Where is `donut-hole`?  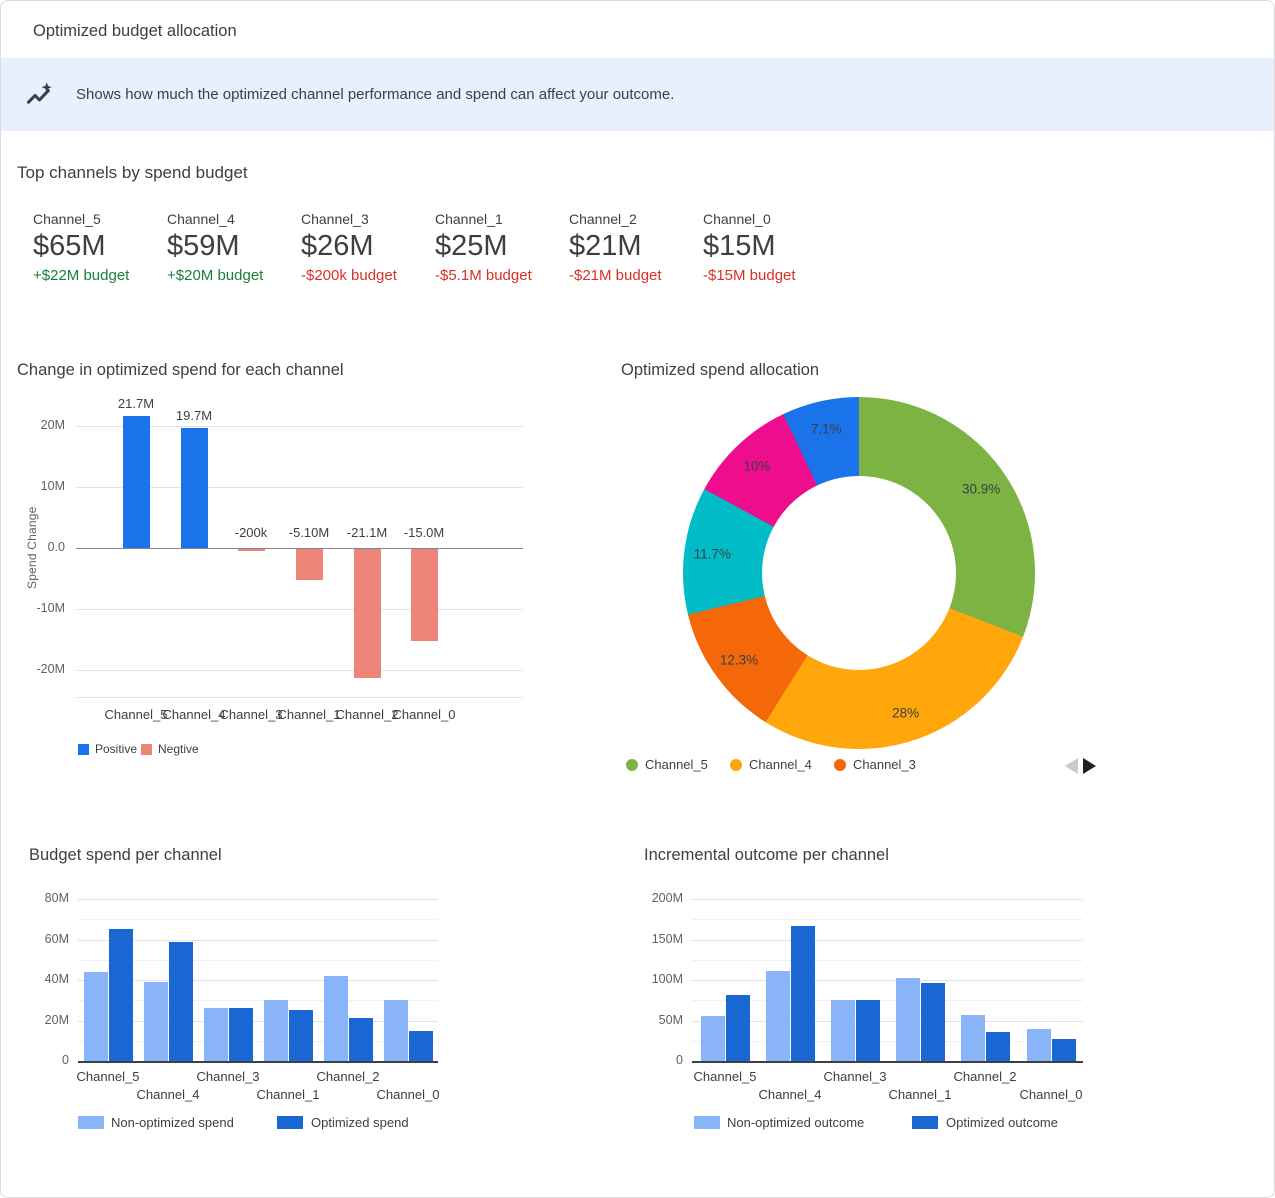 donut-hole is located at coordinates (859, 573).